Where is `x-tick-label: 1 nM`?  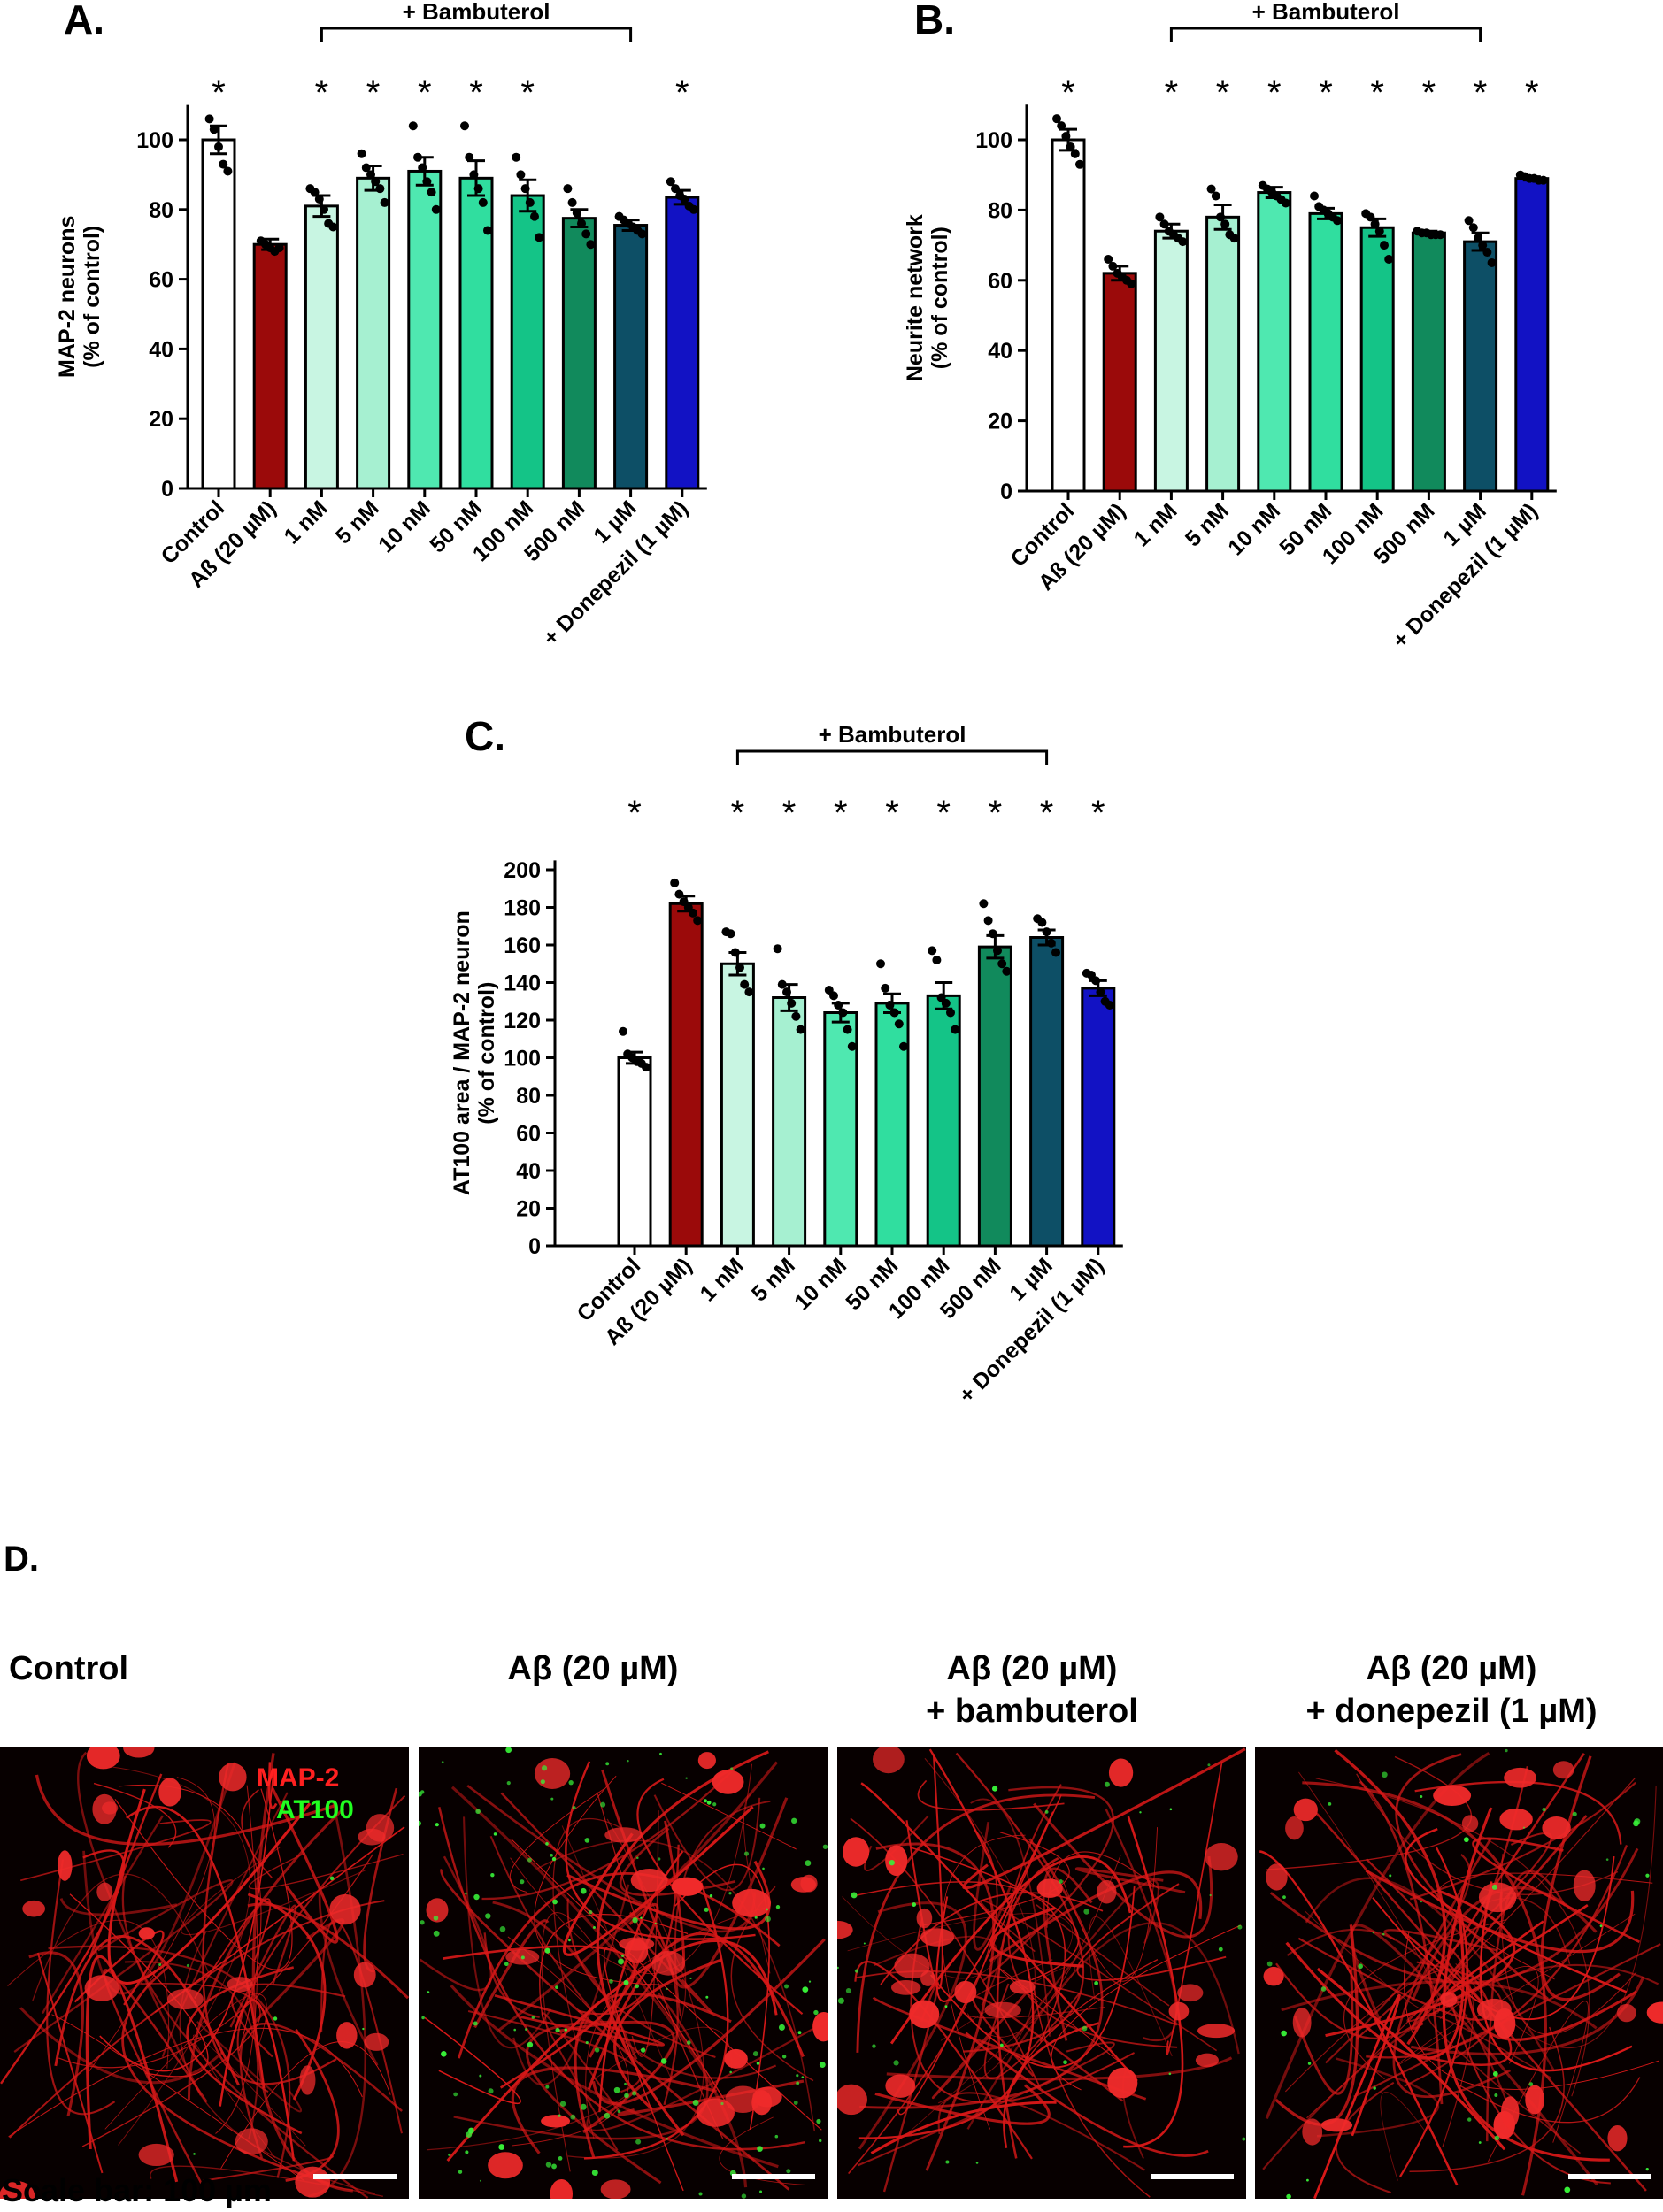
x-tick-label: 1 nM is located at coordinates (723, 1279).